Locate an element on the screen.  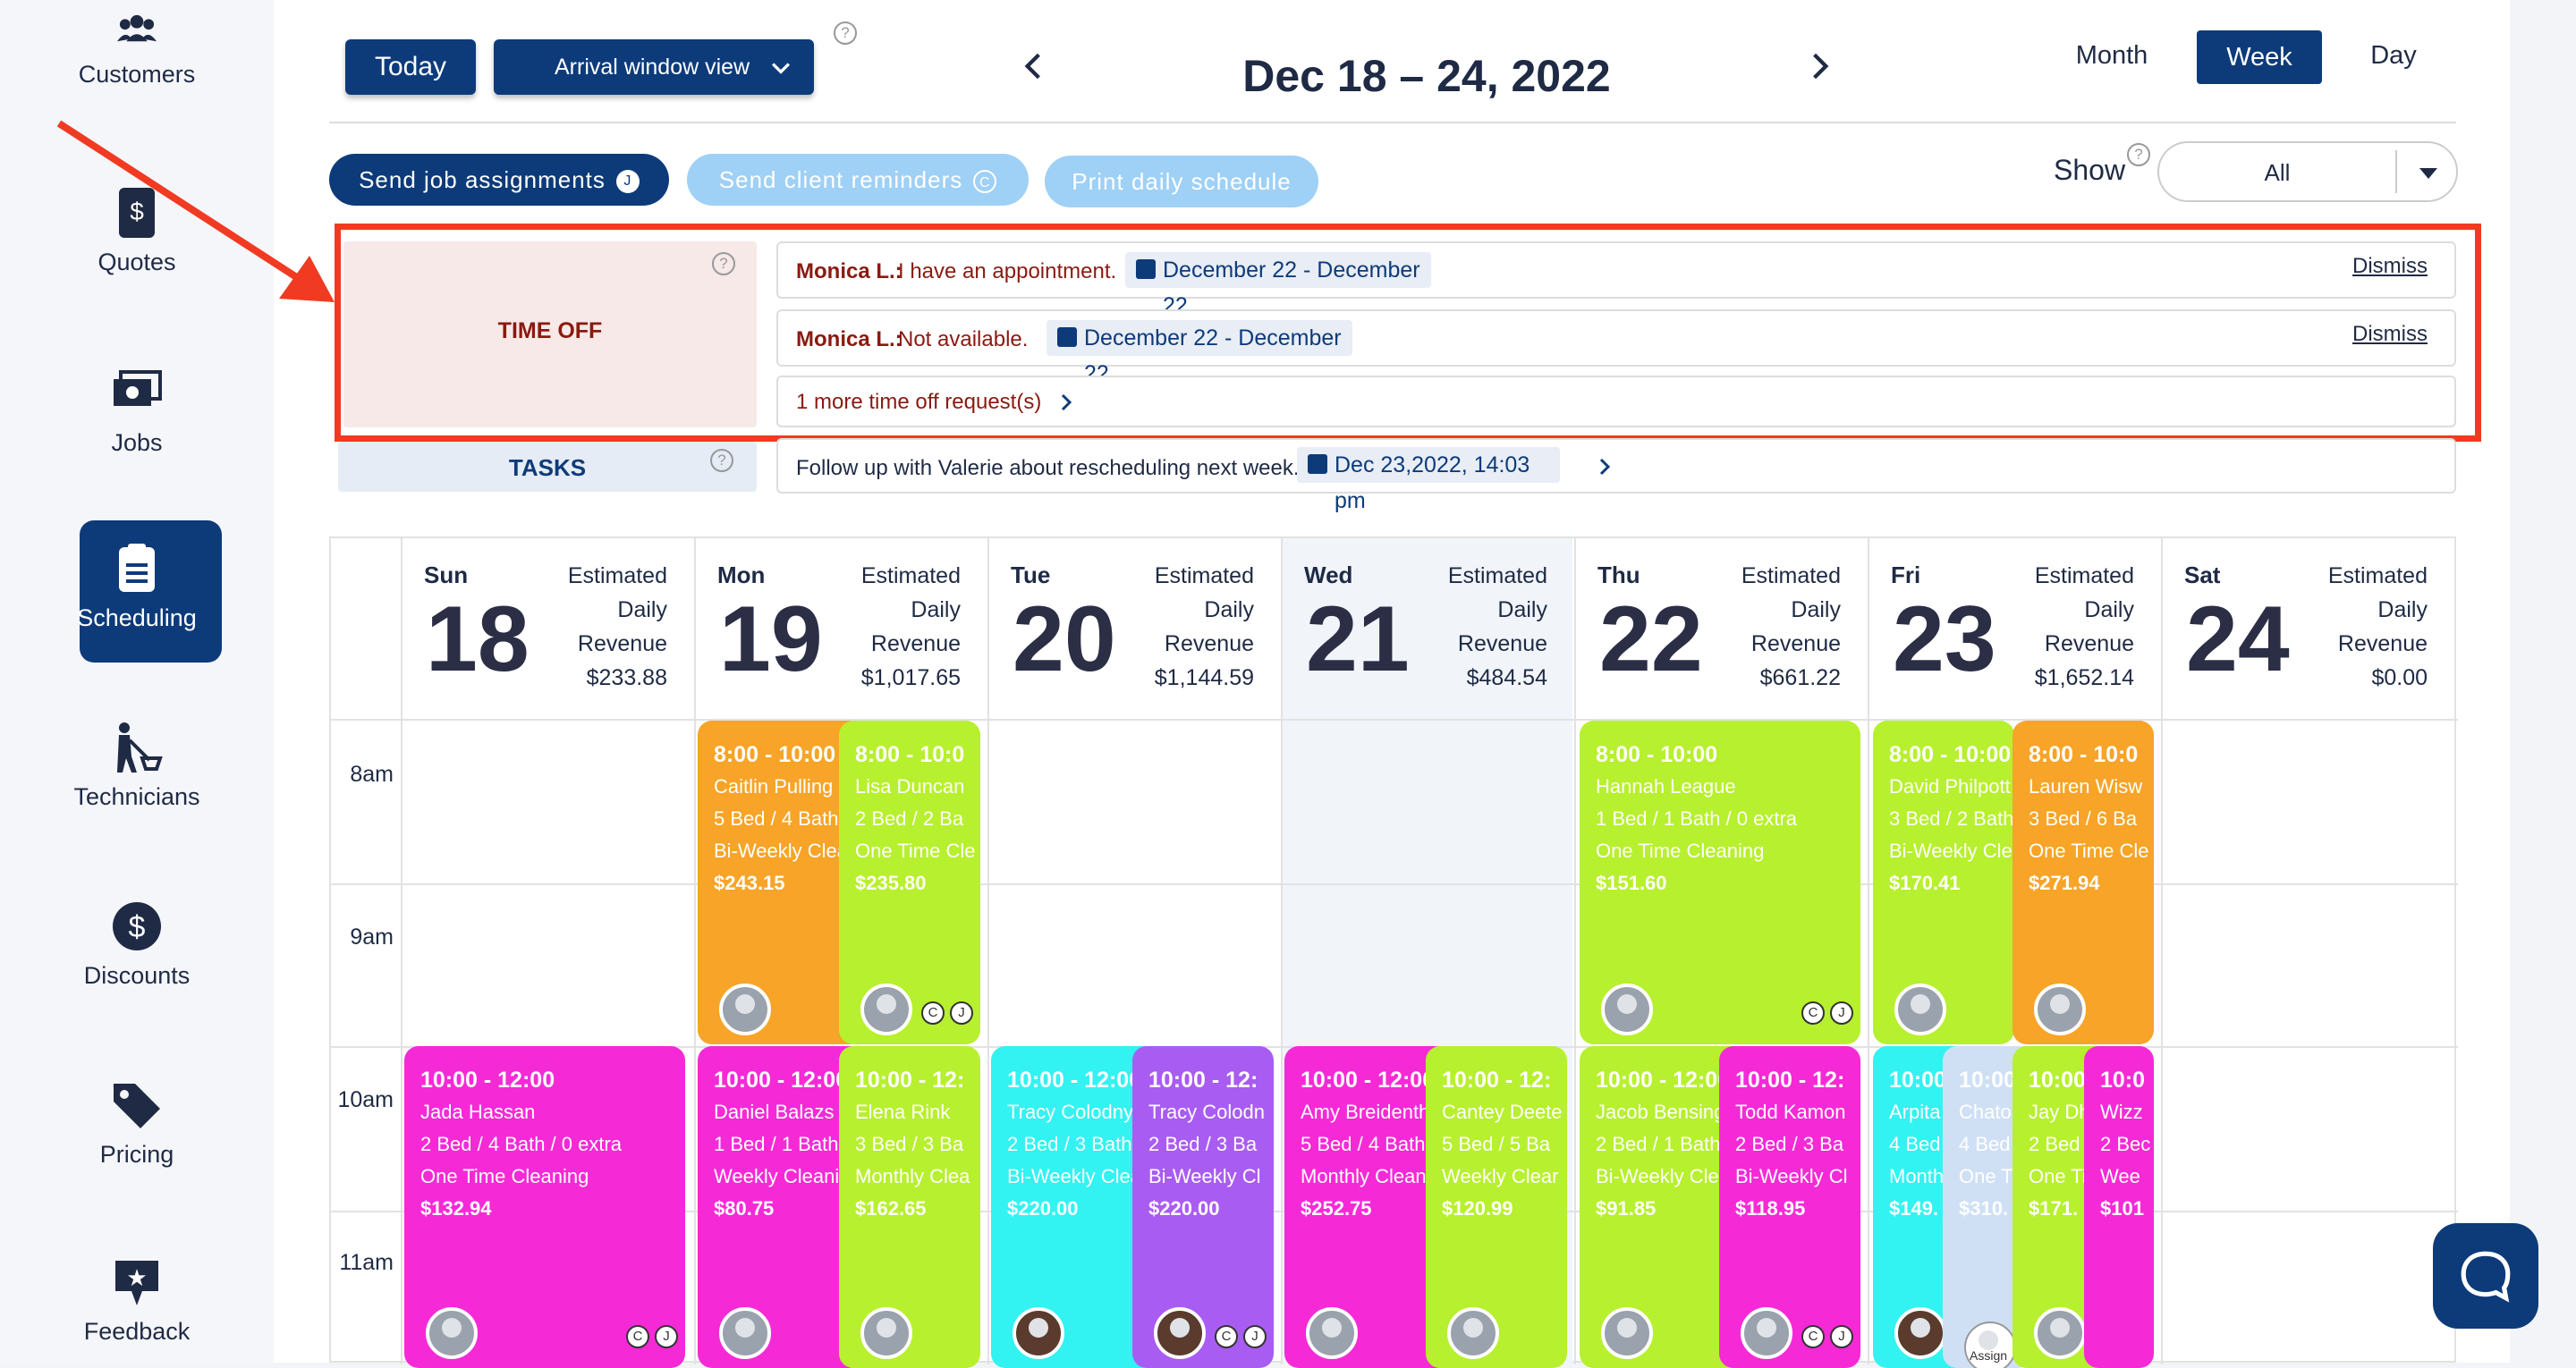
day-column-divider is located at coordinates (695, 951).